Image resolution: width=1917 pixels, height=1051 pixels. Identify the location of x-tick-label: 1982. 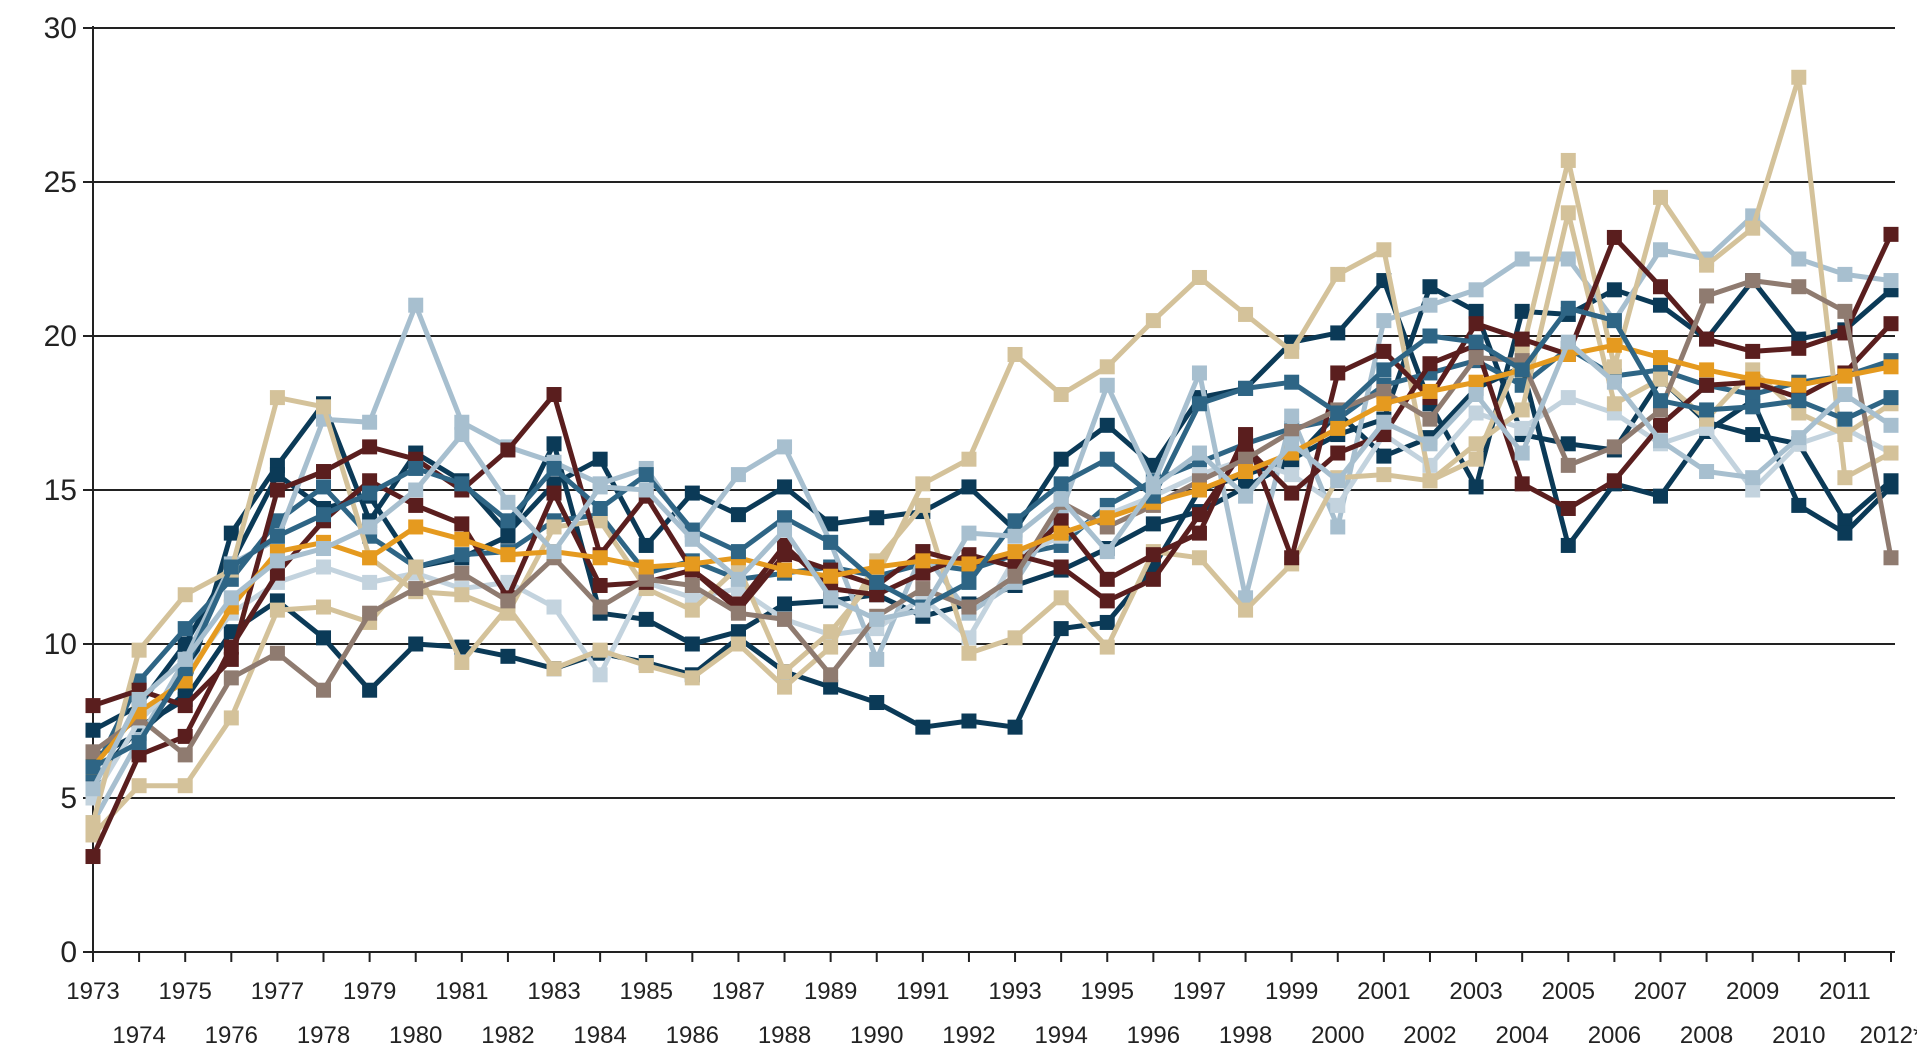
(507, 1035).